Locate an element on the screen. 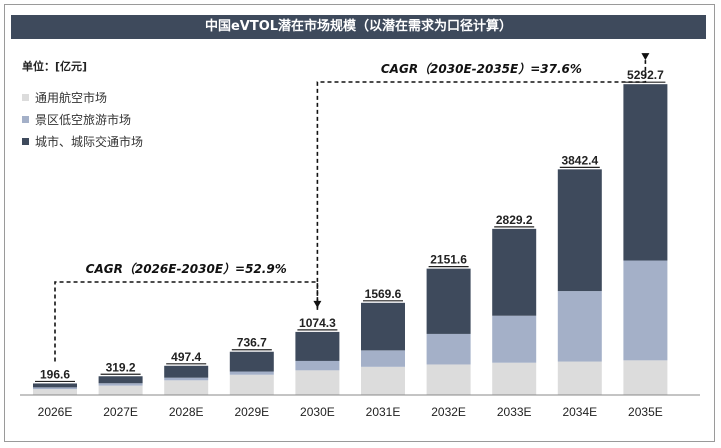 The width and height of the screenshot is (721, 448). bar-total-label: 1569.6 is located at coordinates (383, 294).